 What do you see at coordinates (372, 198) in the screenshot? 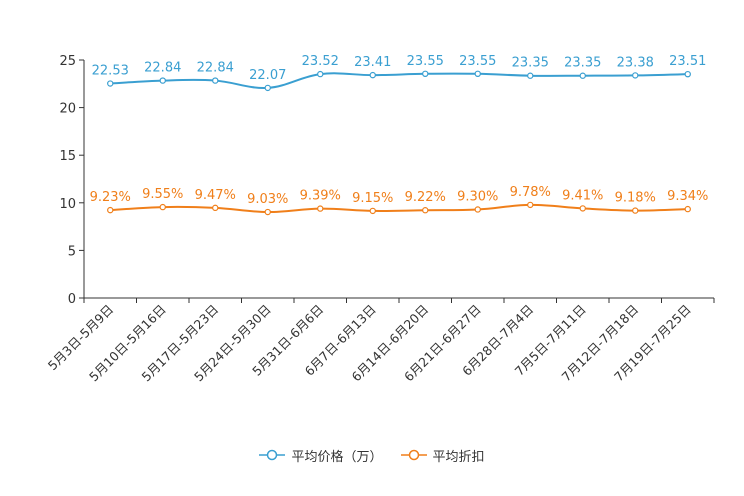
I see `data-label: 9.15%` at bounding box center [372, 198].